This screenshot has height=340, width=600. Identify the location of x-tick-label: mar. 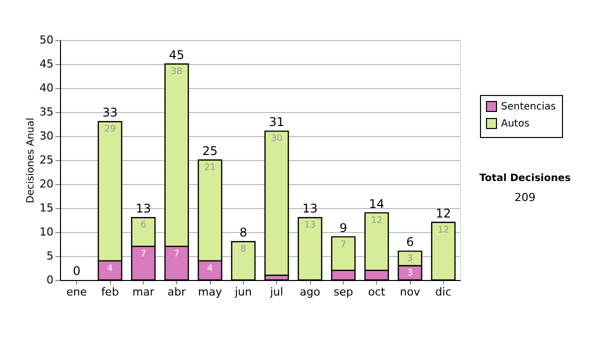
(143, 292).